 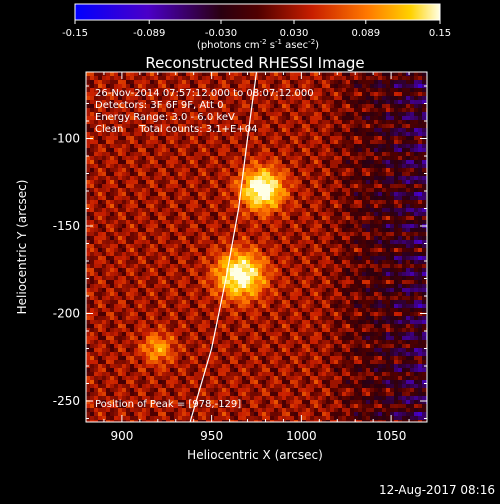 I want to click on chart-title: Reconstructed RHESSI Image, so click(x=254, y=63).